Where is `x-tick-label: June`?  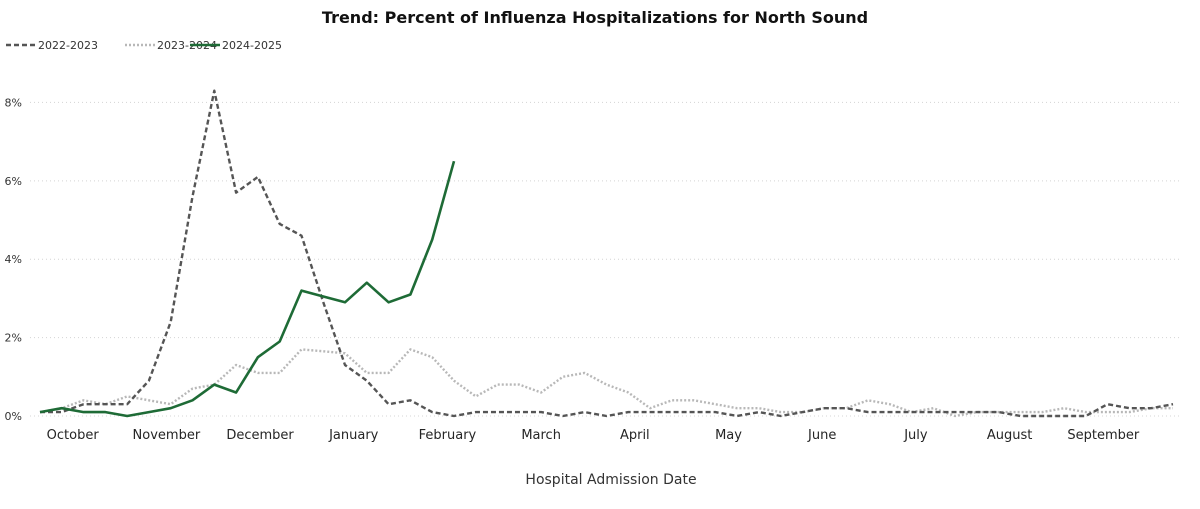 x-tick-label: June is located at coordinates (821, 435).